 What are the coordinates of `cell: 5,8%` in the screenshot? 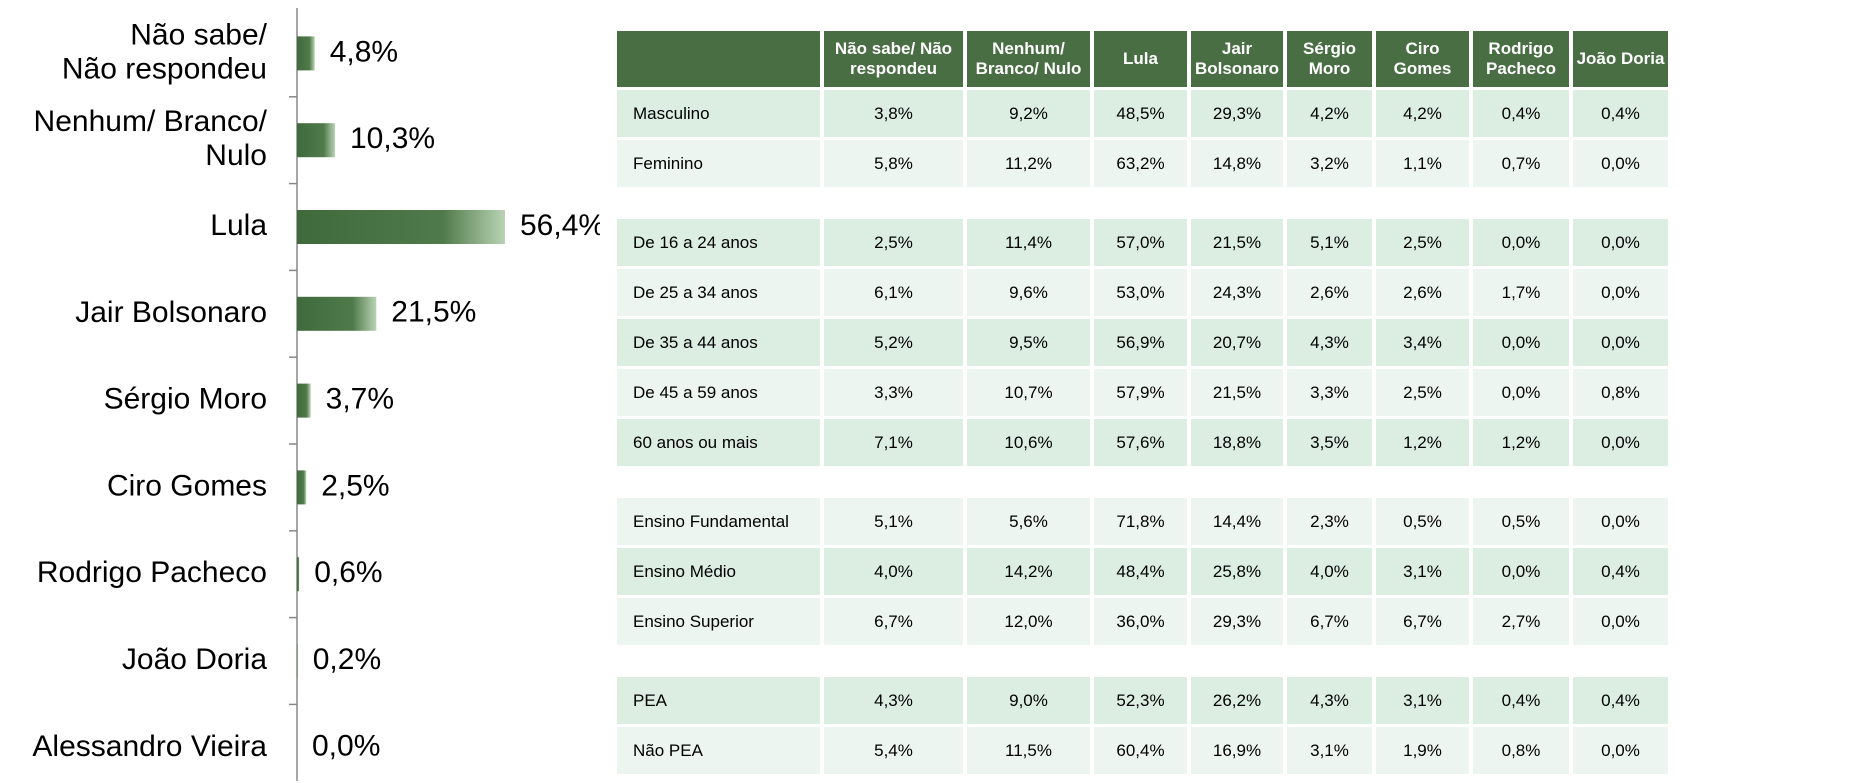 It's located at (893, 163).